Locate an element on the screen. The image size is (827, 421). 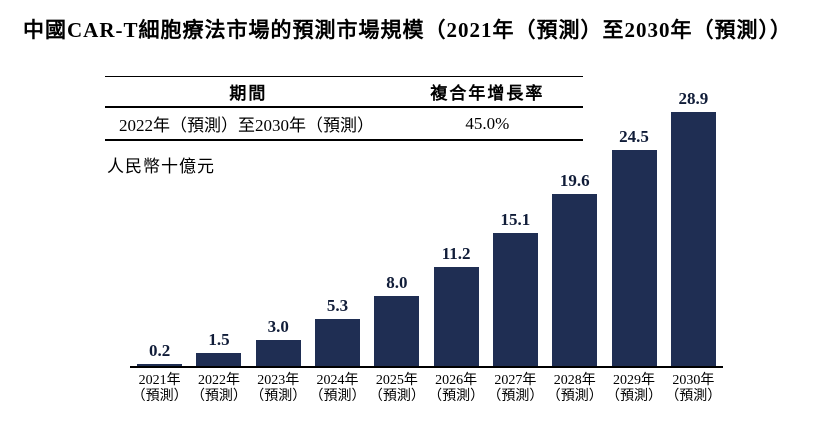
table-cell-period: 2022年（預測）至2030年（預測） is located at coordinates (246, 125).